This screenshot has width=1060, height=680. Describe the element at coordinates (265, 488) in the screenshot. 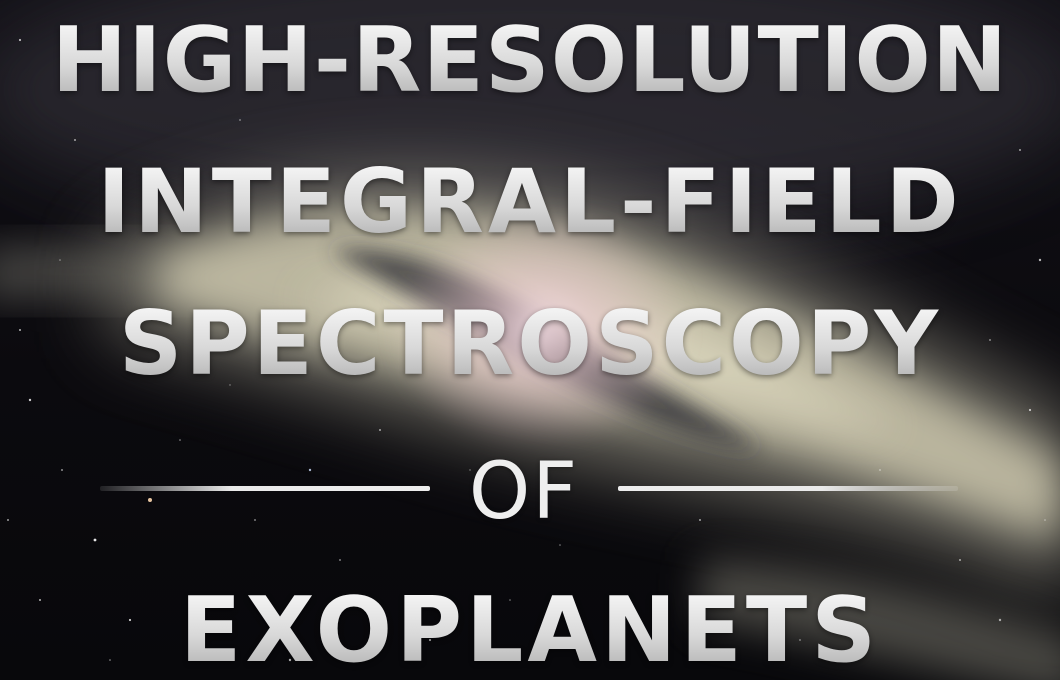

I see `left-divider-rule` at that location.